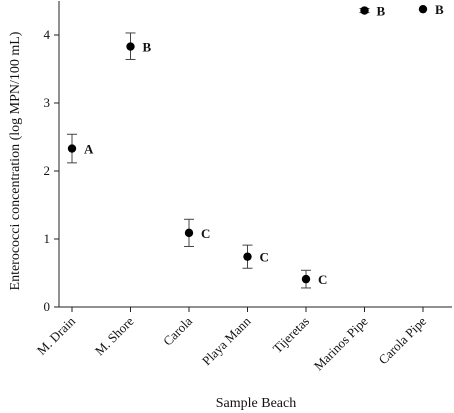 The height and width of the screenshot is (413, 454). Describe the element at coordinates (47, 34) in the screenshot. I see `y-tick-label: 4` at that location.